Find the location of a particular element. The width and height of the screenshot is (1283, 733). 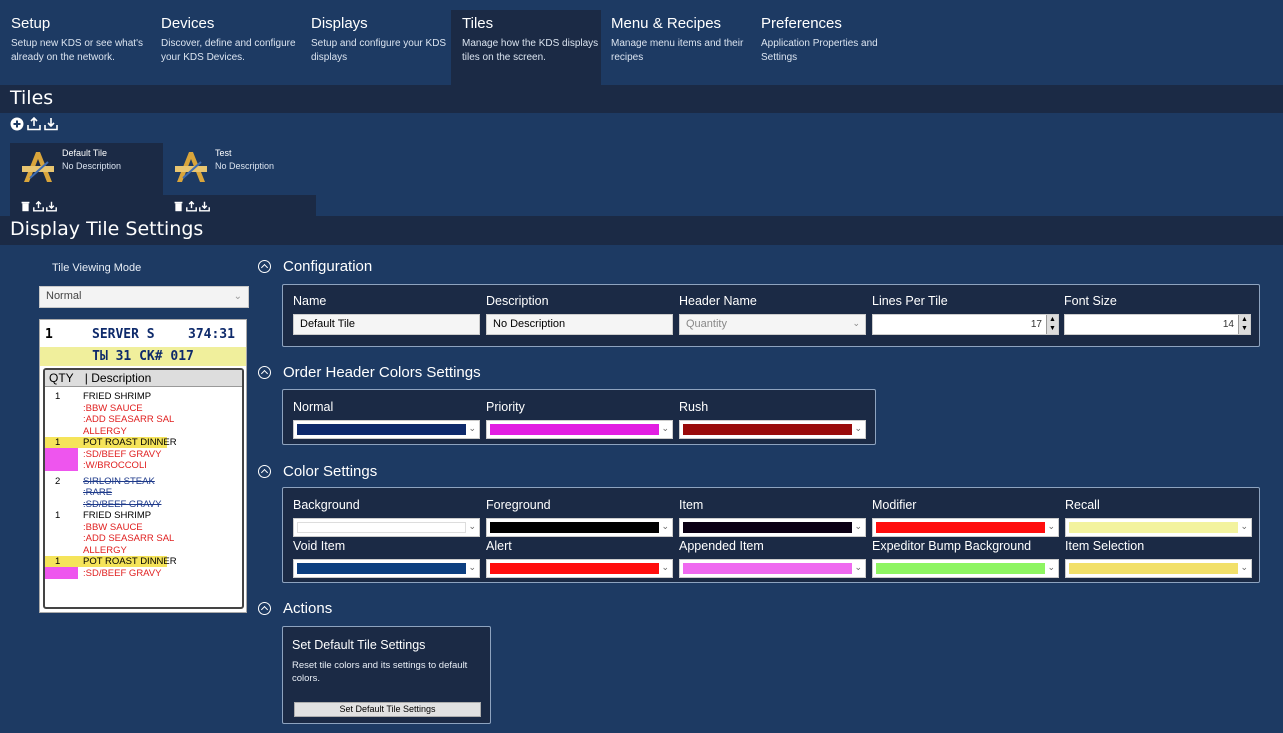

actions-section-header: Actions is located at coordinates (295, 608).